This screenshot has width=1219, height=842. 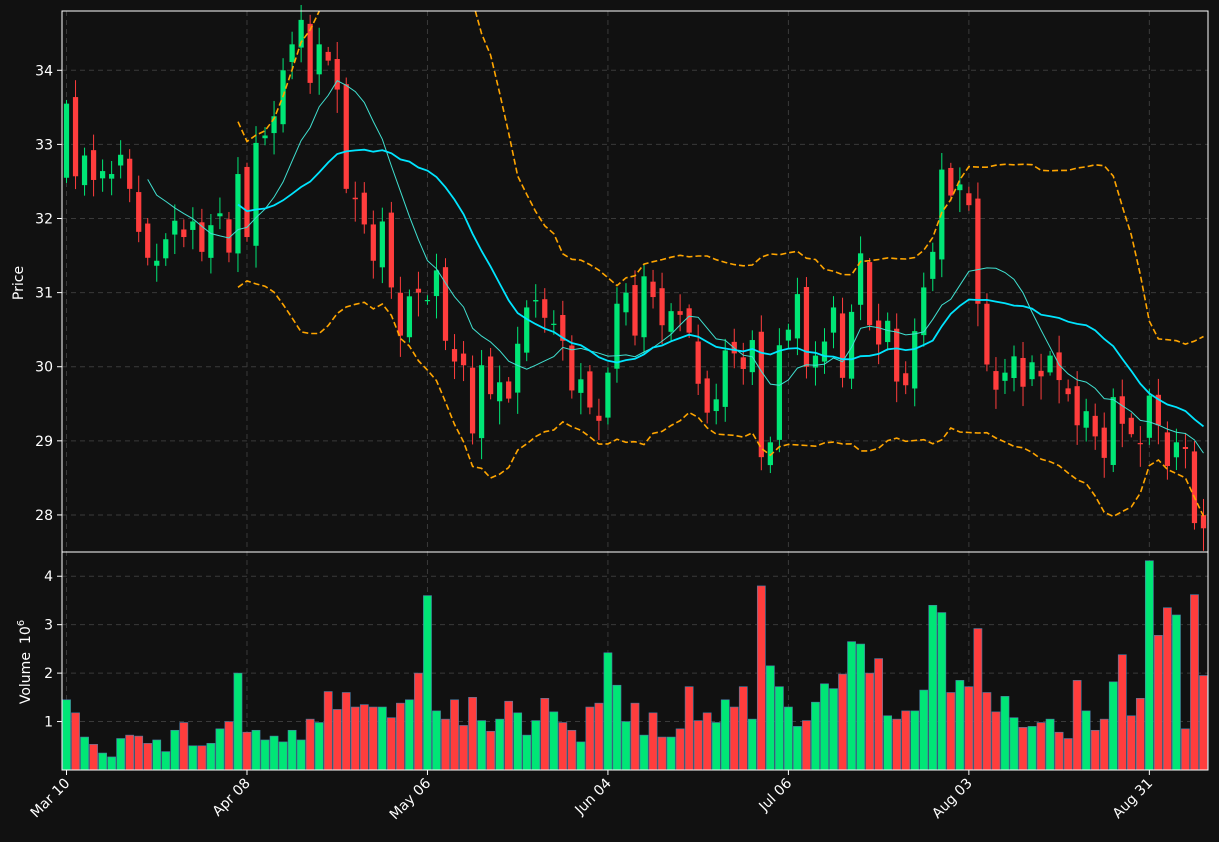 I want to click on price-tick-label: 28, so click(x=44, y=516).